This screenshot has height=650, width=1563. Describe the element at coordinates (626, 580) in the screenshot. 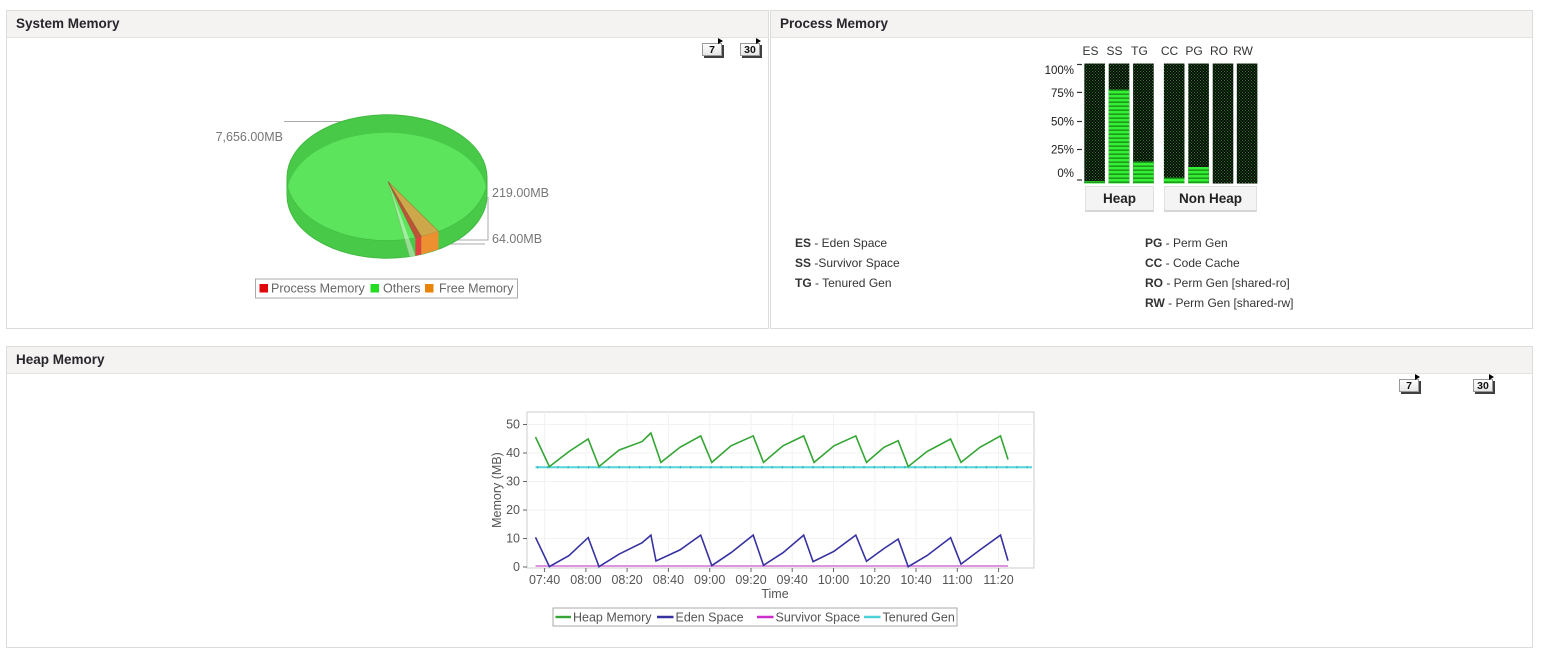

I see `svg-text: 08:20` at that location.